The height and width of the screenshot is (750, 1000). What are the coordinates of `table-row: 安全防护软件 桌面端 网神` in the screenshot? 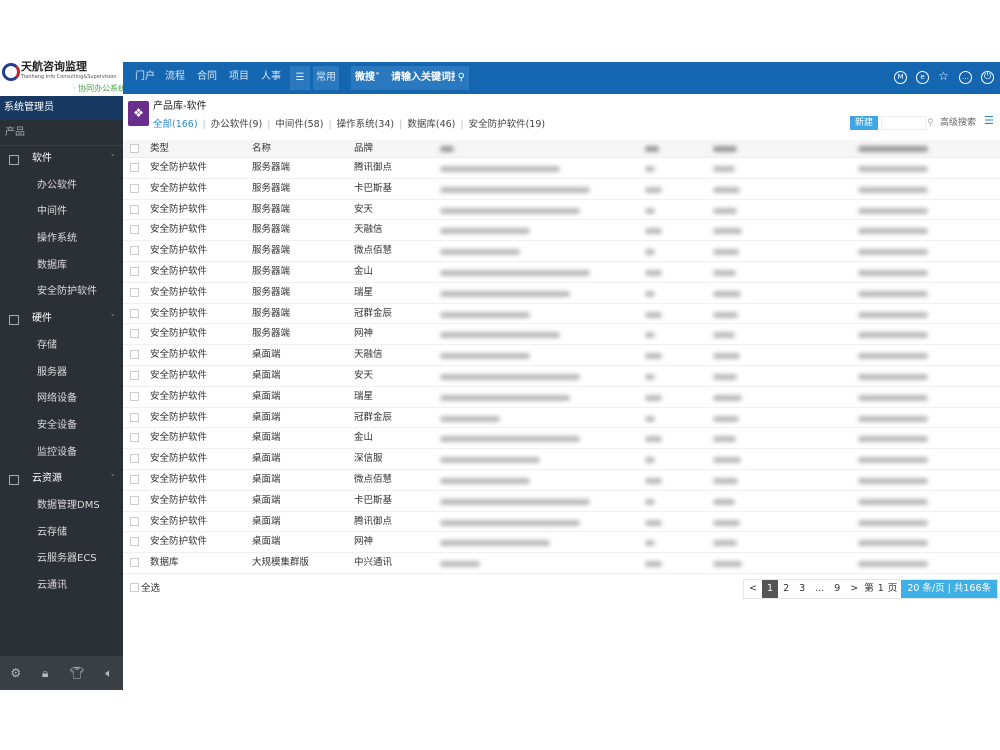 It's located at (561, 543).